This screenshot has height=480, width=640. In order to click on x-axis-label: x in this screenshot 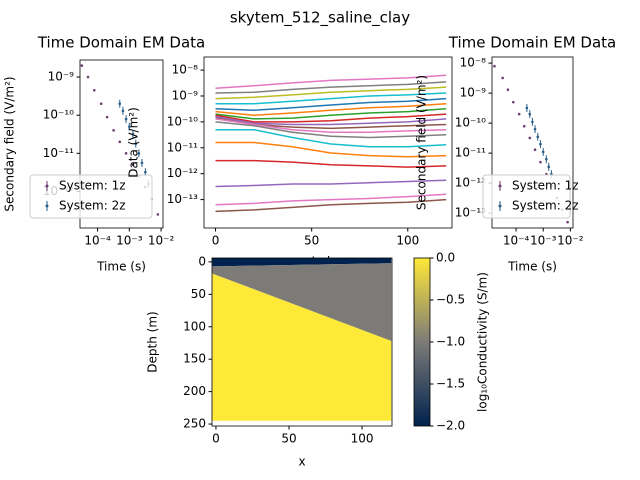, I will do `click(301, 462)`.